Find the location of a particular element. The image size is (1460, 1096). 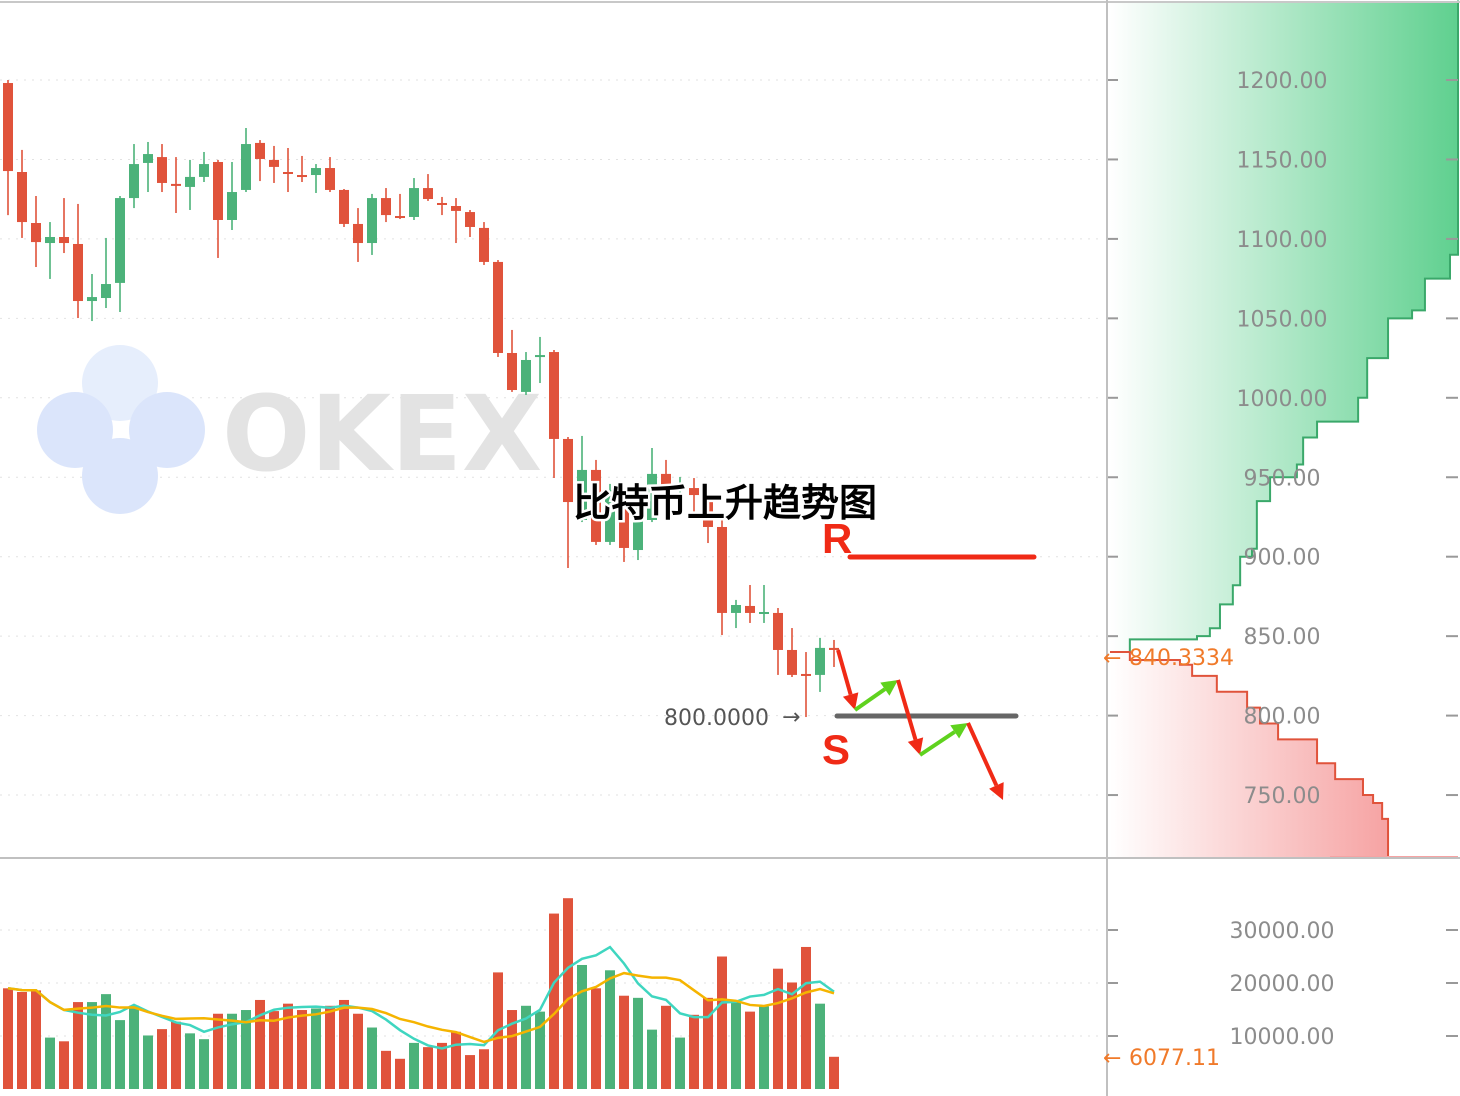

okex-watermark: OKEX is located at coordinates (289, 429).